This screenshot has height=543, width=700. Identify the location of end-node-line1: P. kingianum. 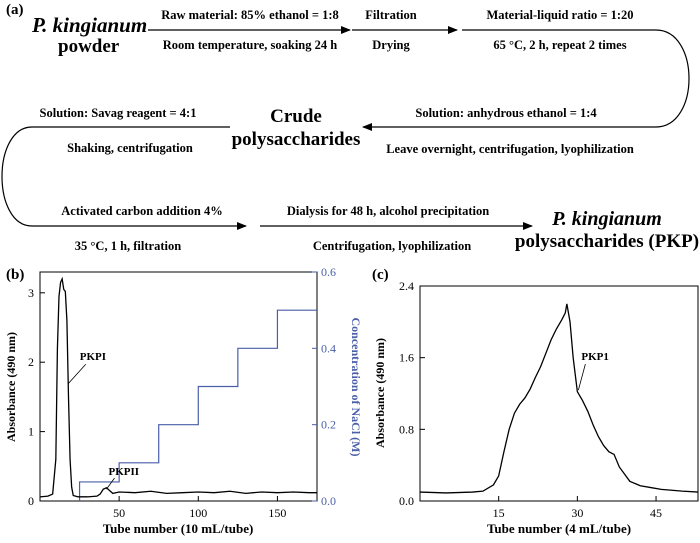
(606, 219).